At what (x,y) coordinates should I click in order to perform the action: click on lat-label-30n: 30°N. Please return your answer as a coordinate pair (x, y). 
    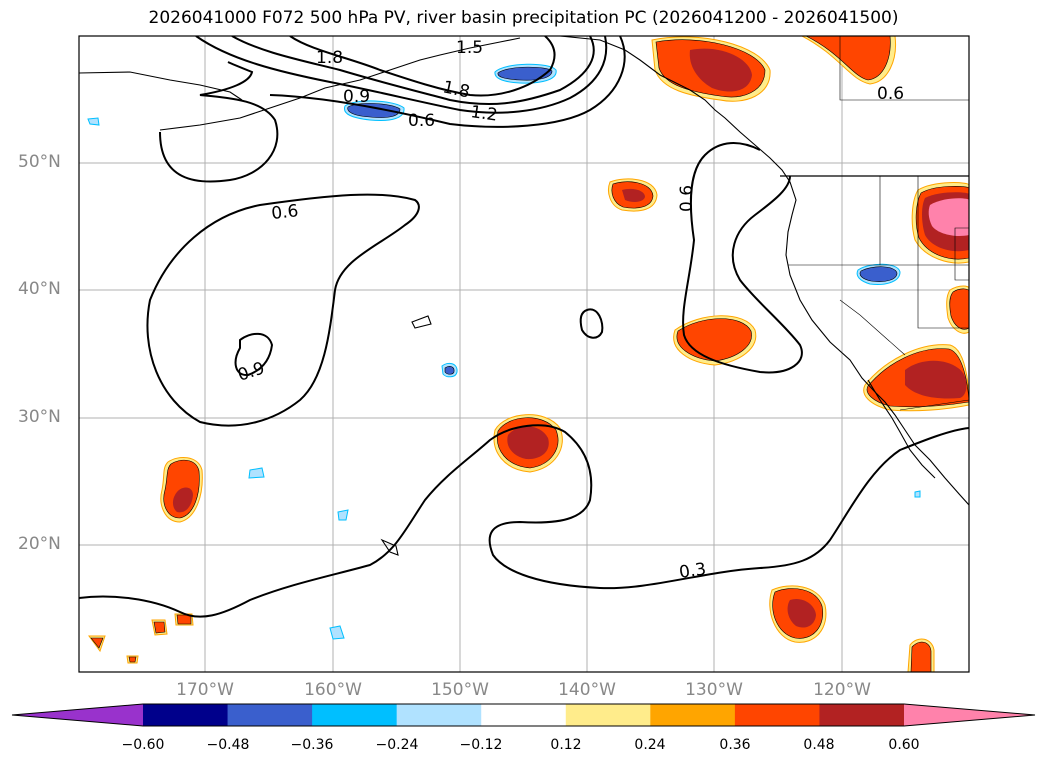
    Looking at the image, I should click on (39, 417).